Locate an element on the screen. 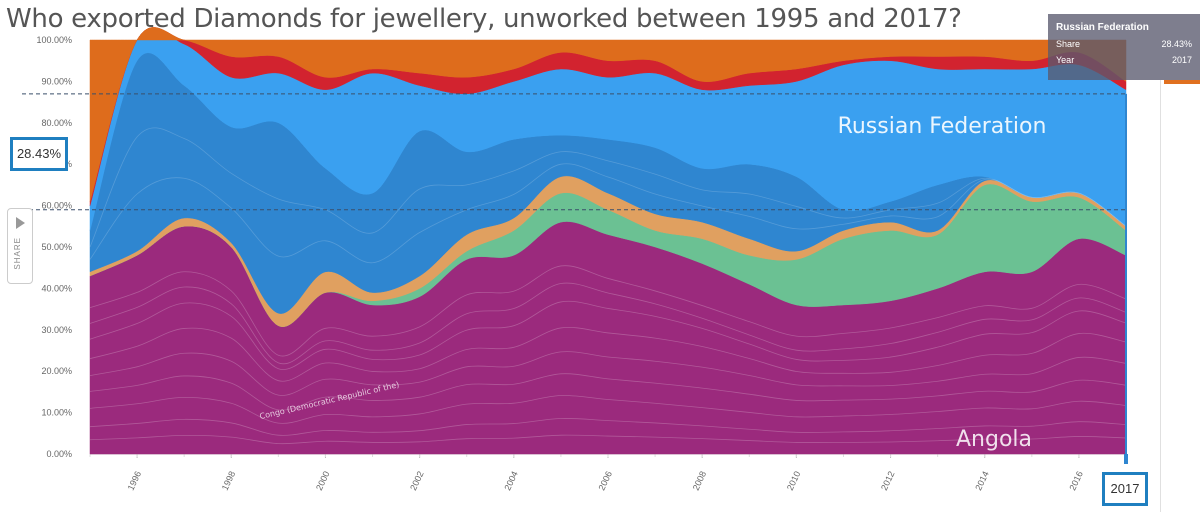  share-toggle-label: SHARE is located at coordinates (17, 253).